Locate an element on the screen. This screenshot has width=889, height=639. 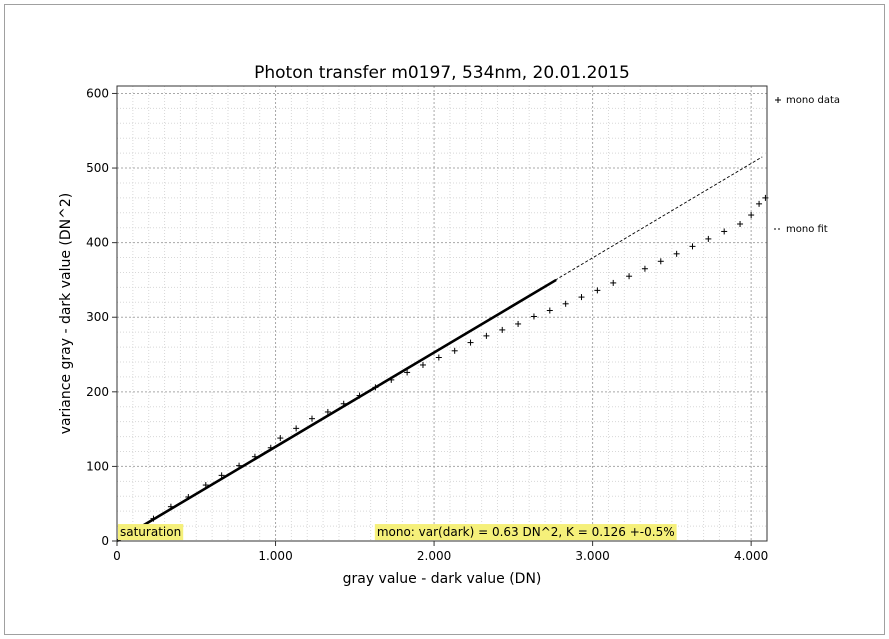
y-tick-label: 200 is located at coordinates (97, 392).